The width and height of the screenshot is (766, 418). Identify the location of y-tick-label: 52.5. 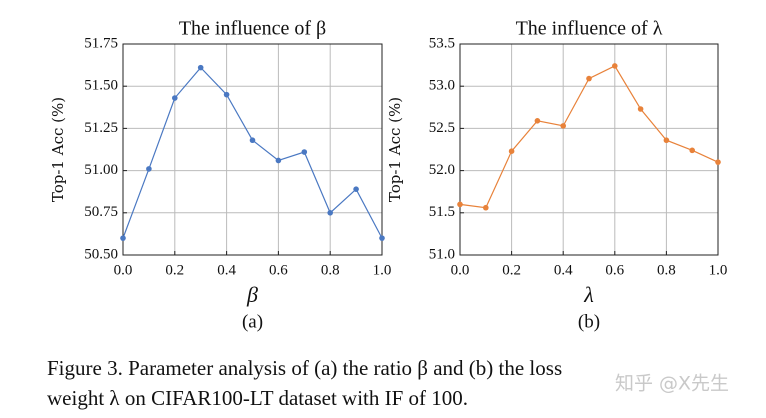
(442, 128).